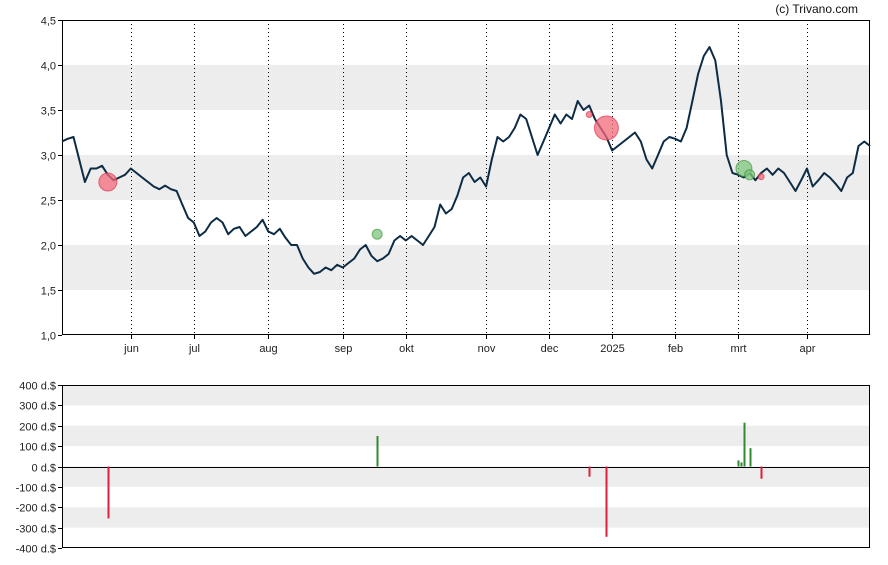  What do you see at coordinates (36, 489) in the screenshot?
I see `y-tick-label: -100 d.$` at bounding box center [36, 489].